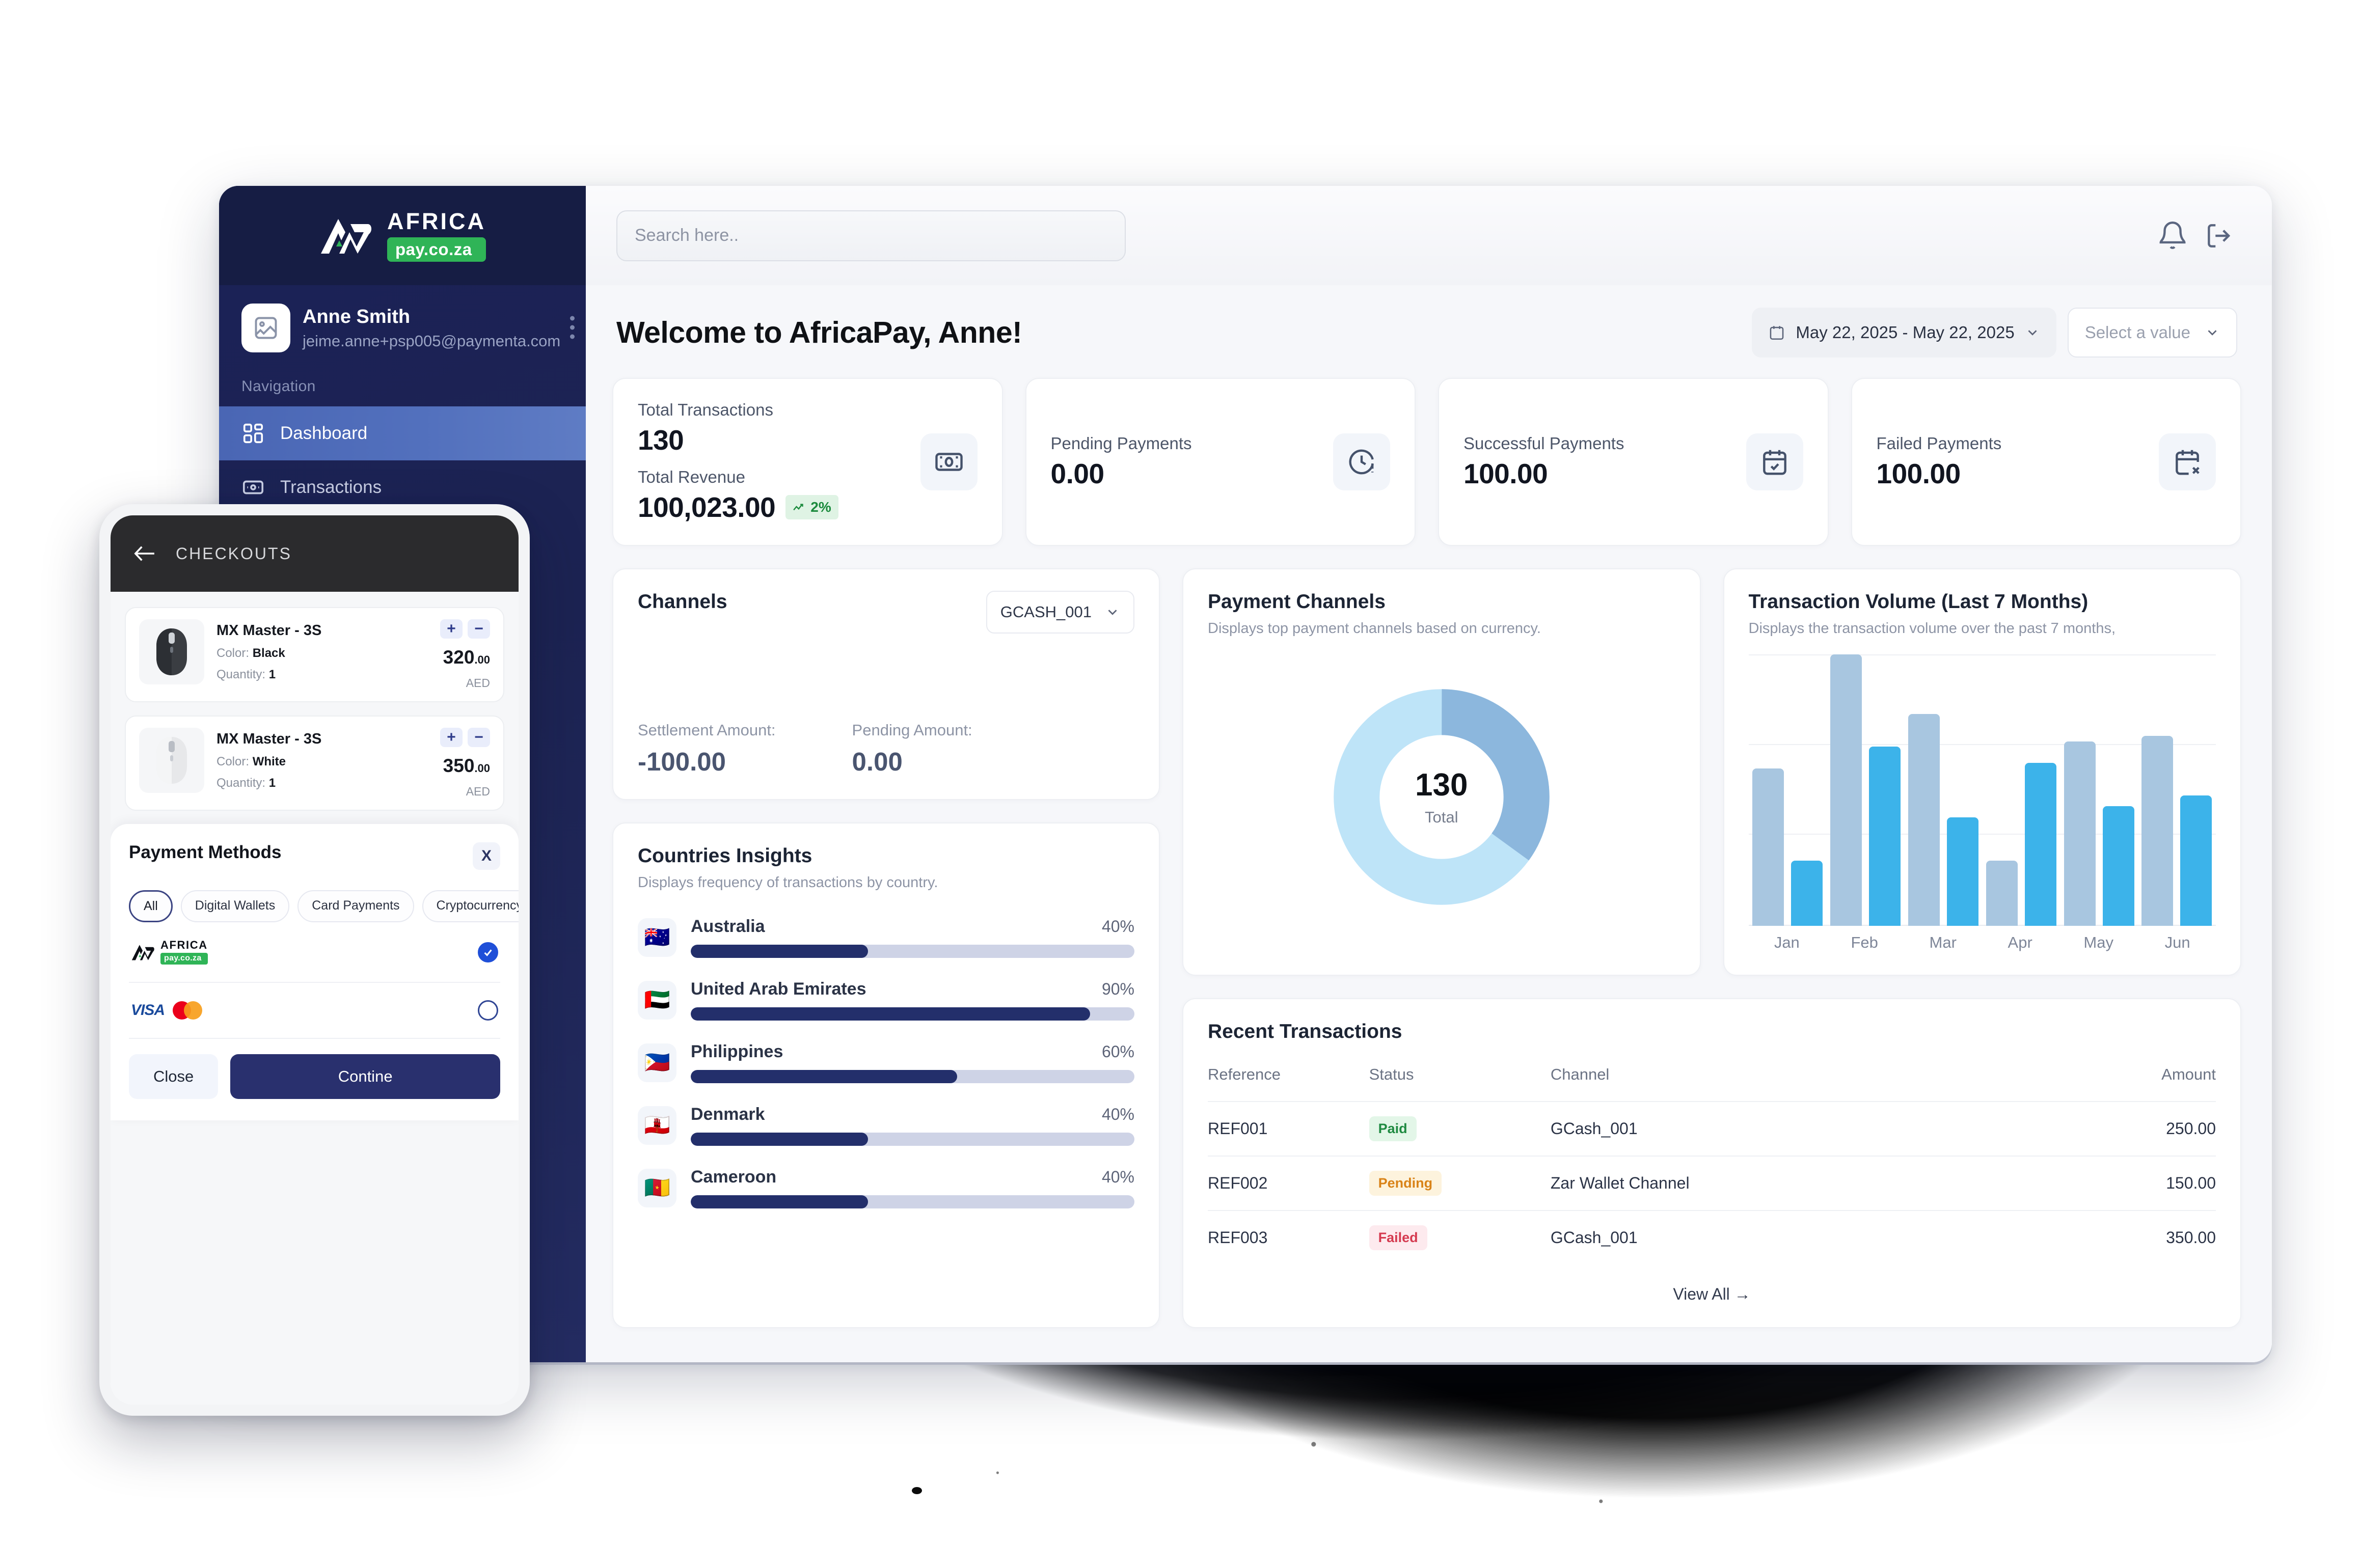  I want to click on mastercard-logo-icon, so click(188, 1010).